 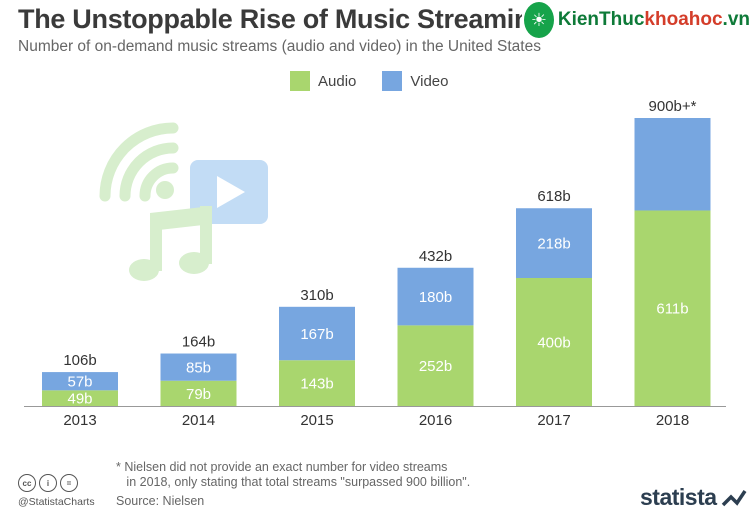 What do you see at coordinates (377, 81) in the screenshot?
I see `legend: Audio Video` at bounding box center [377, 81].